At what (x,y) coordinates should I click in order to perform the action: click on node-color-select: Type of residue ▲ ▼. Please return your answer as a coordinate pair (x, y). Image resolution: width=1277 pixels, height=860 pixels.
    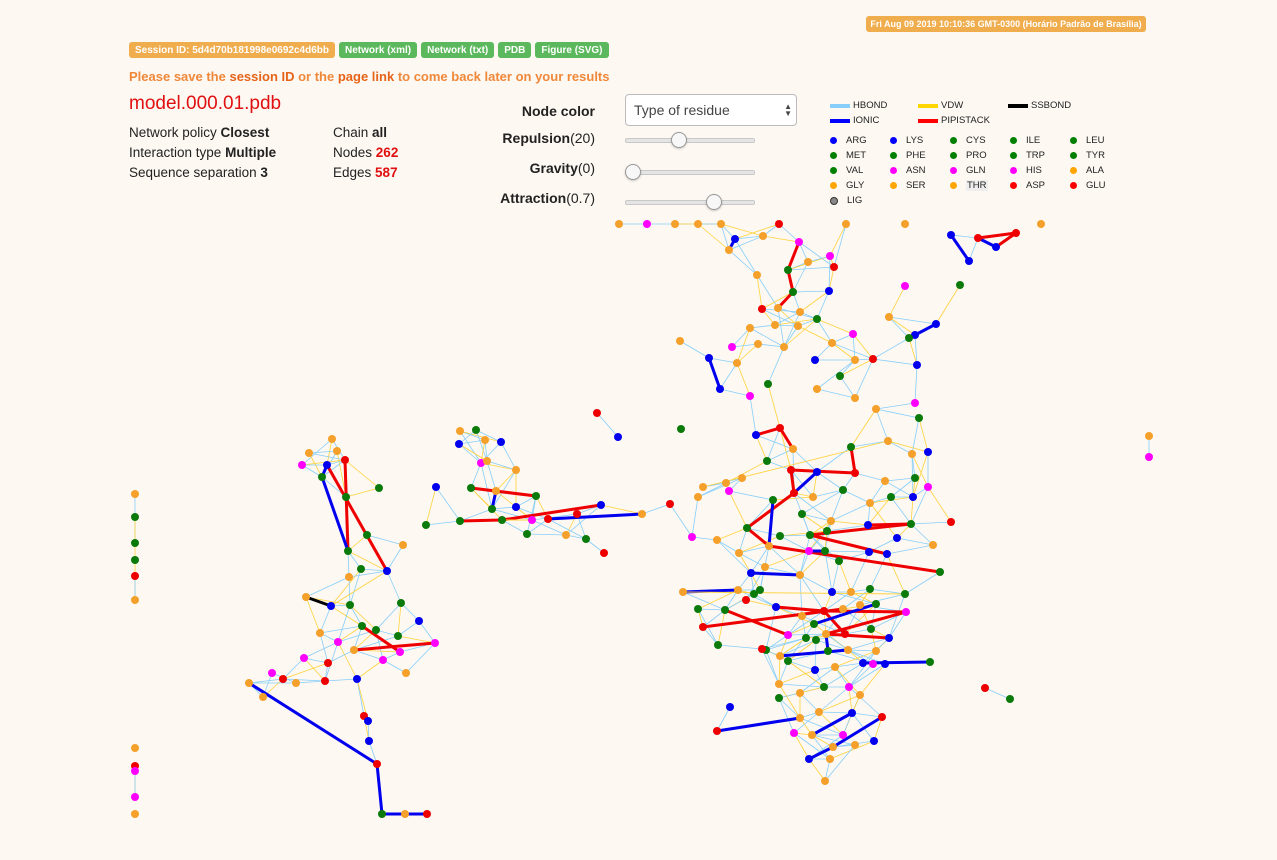
    Looking at the image, I should click on (711, 110).